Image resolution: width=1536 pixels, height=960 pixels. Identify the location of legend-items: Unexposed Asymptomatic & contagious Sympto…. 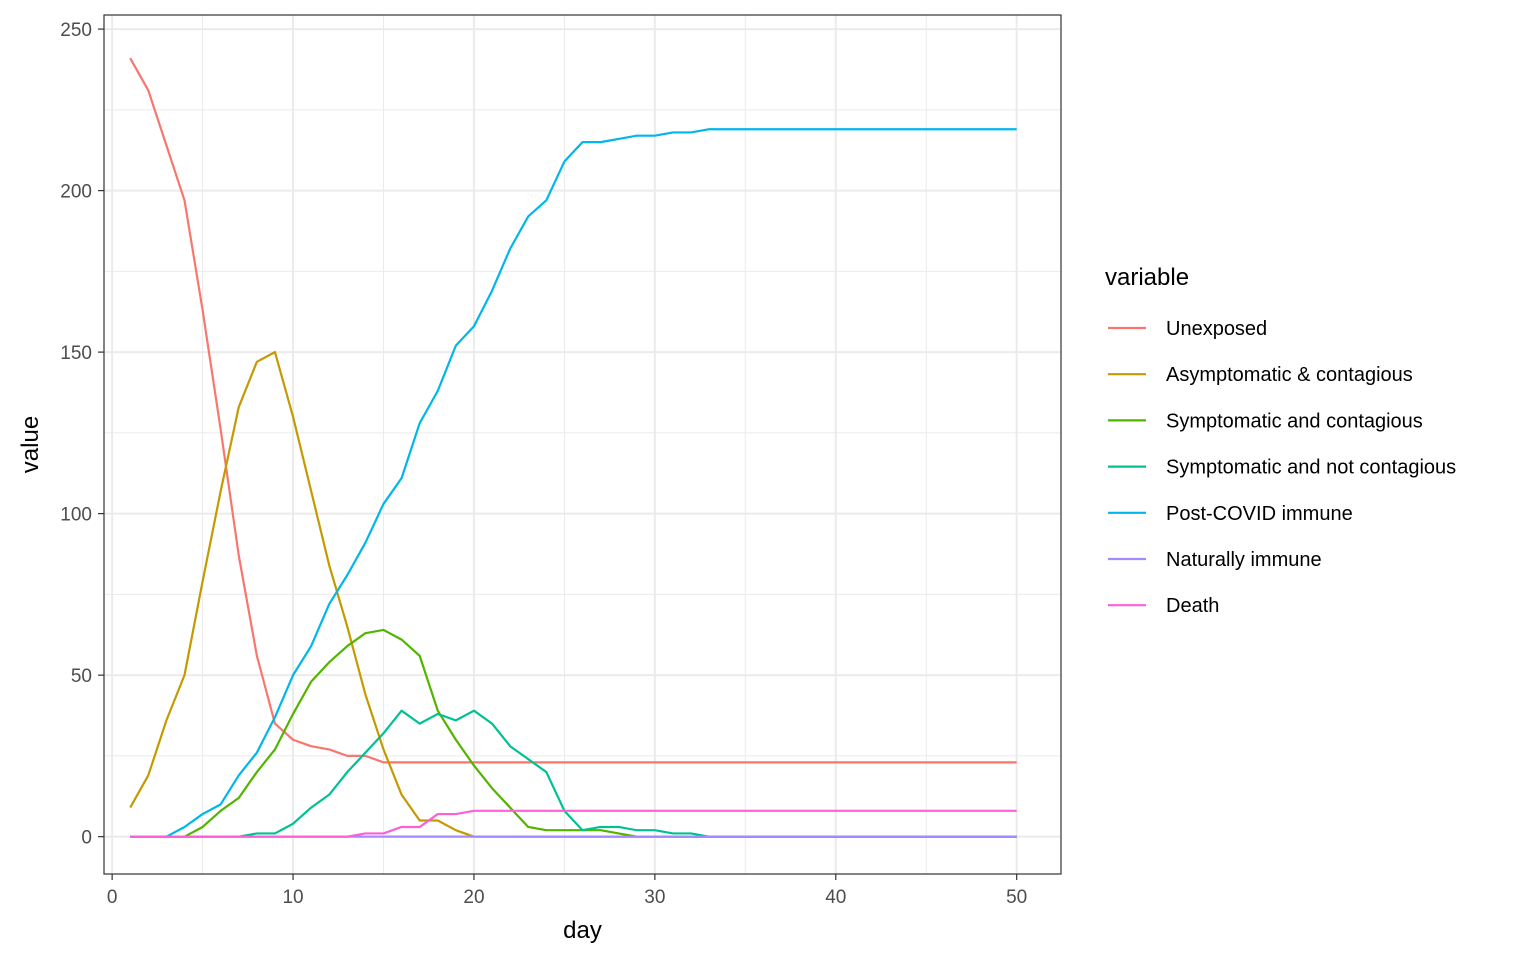
(1282, 467).